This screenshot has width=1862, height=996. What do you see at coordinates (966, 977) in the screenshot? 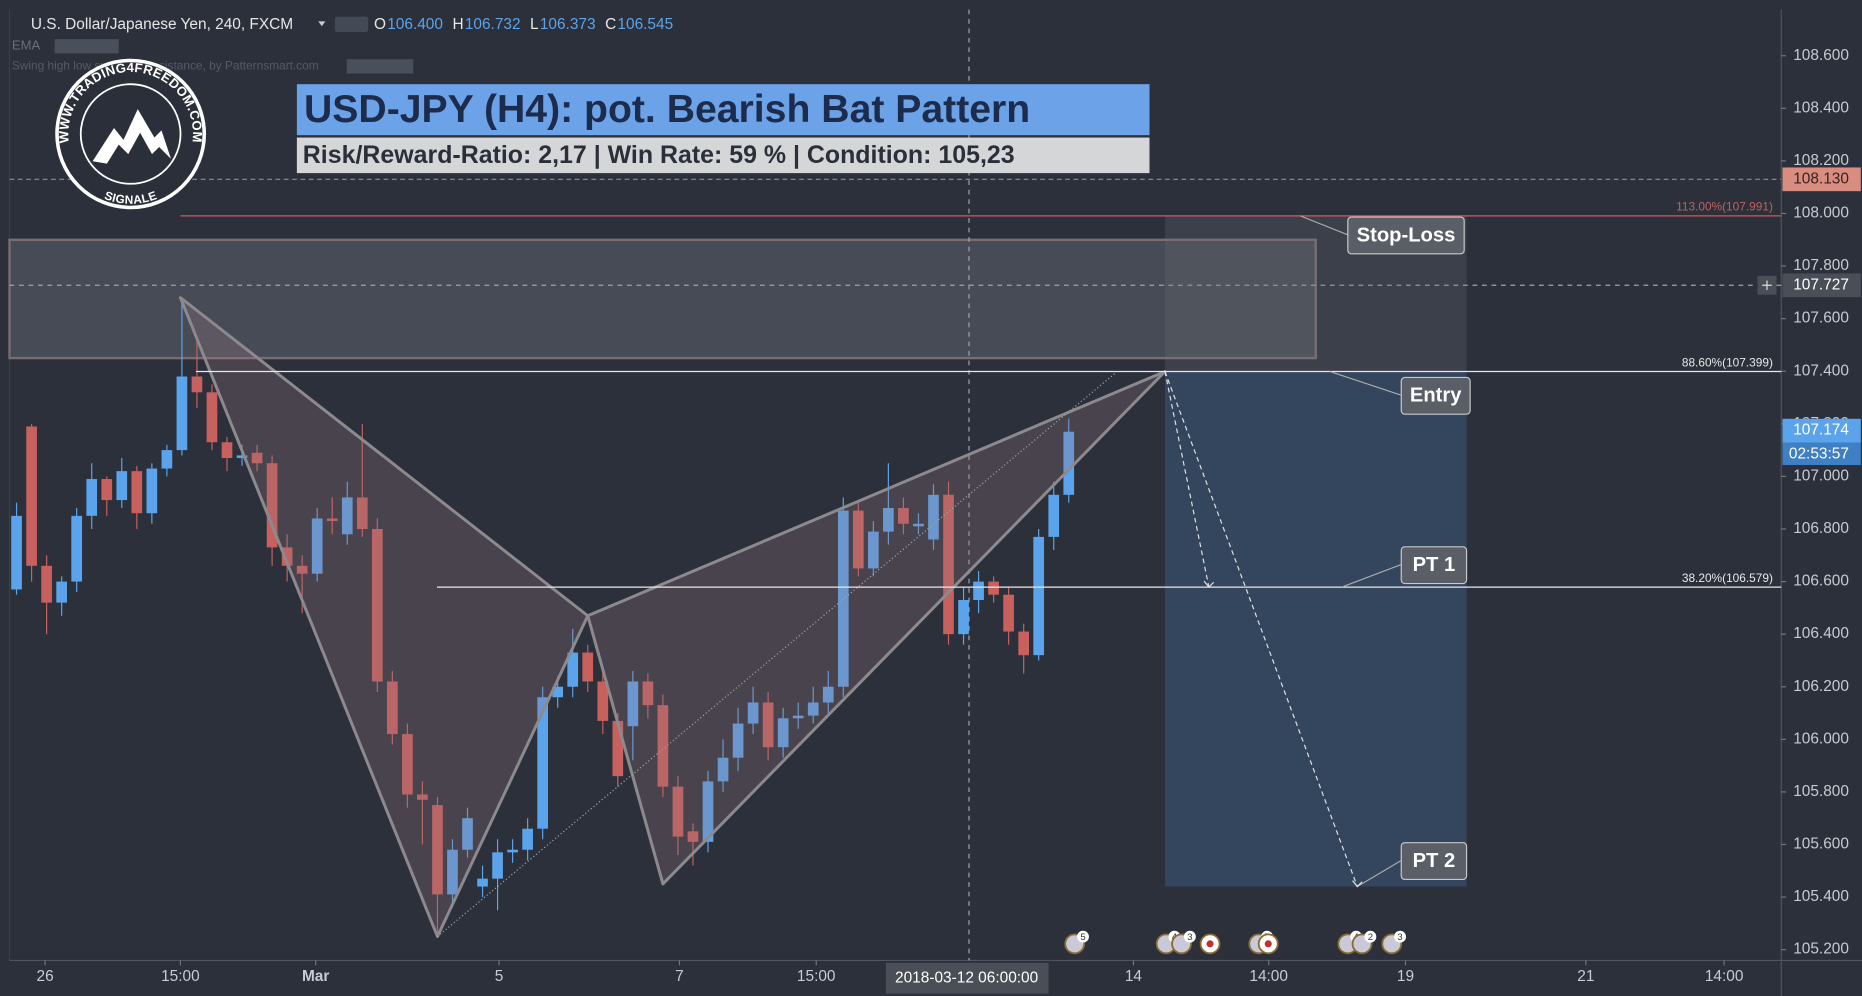
I see `crosshair-time: 2018-03-12 06:00:00` at bounding box center [966, 977].